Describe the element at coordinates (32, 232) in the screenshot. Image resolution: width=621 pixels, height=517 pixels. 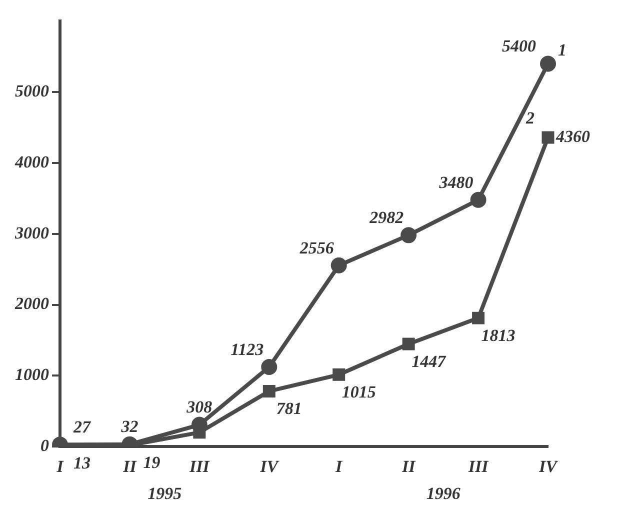
I see `y-tick-label: 3000` at that location.